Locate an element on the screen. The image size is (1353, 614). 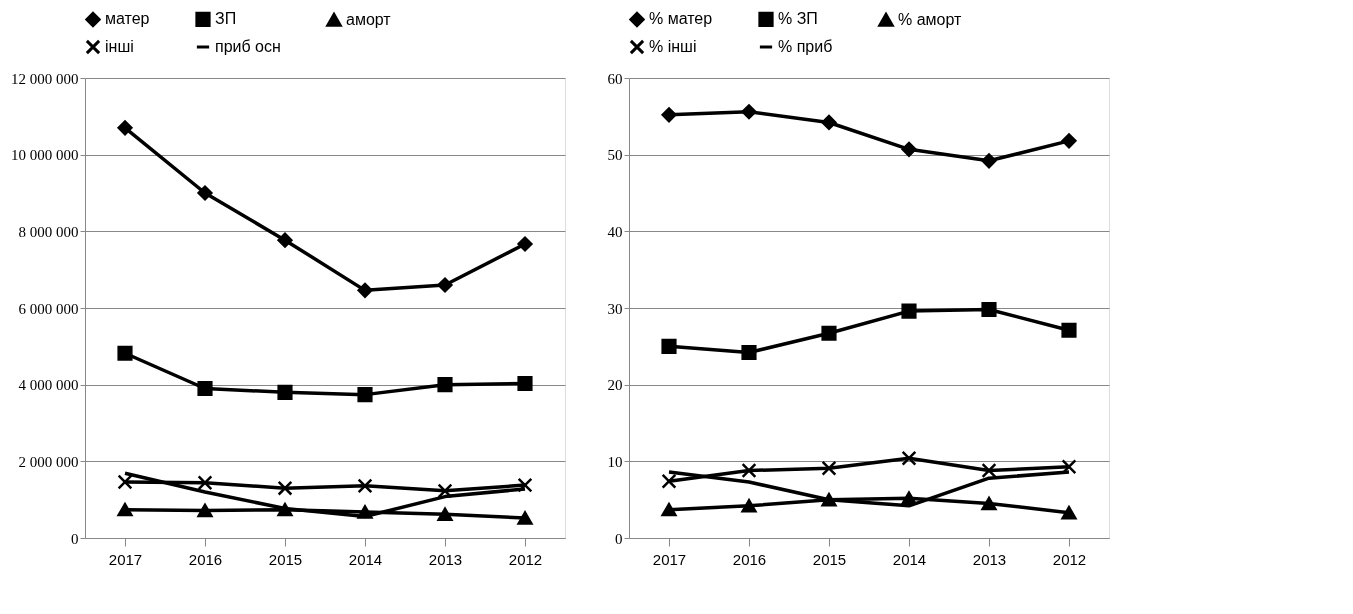
legend-label: % аморт is located at coordinates (930, 19).